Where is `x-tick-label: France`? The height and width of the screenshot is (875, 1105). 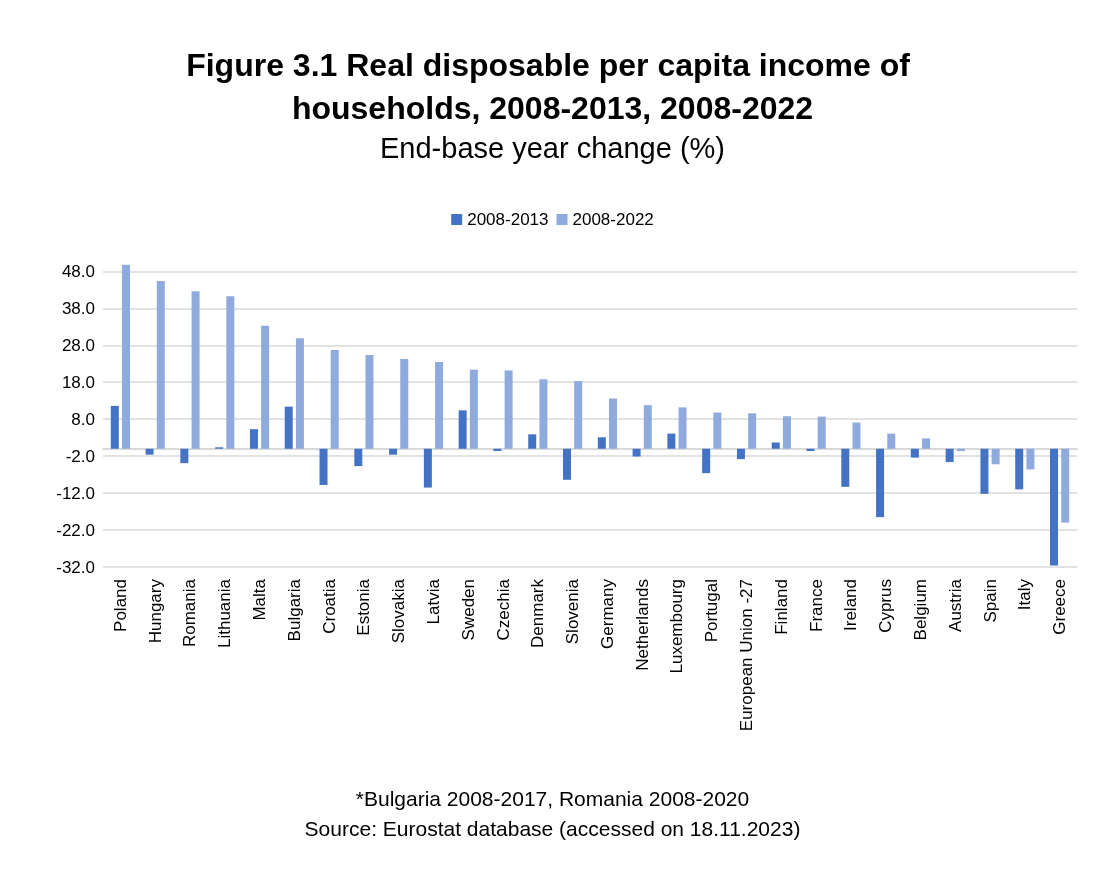
x-tick-label: France is located at coordinates (816, 605).